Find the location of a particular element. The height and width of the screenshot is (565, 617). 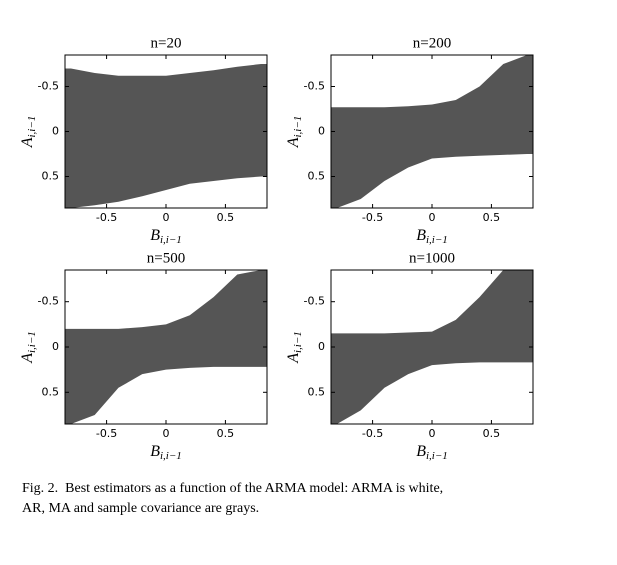

panel-title: n=500 is located at coordinates (166, 258).